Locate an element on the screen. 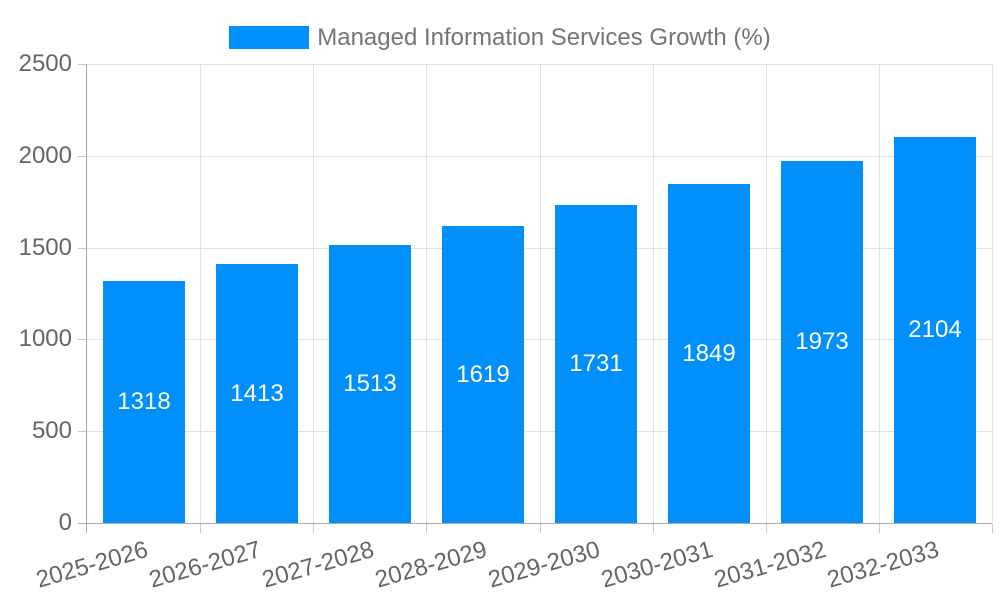  y-tick-label: 0 is located at coordinates (65, 522).